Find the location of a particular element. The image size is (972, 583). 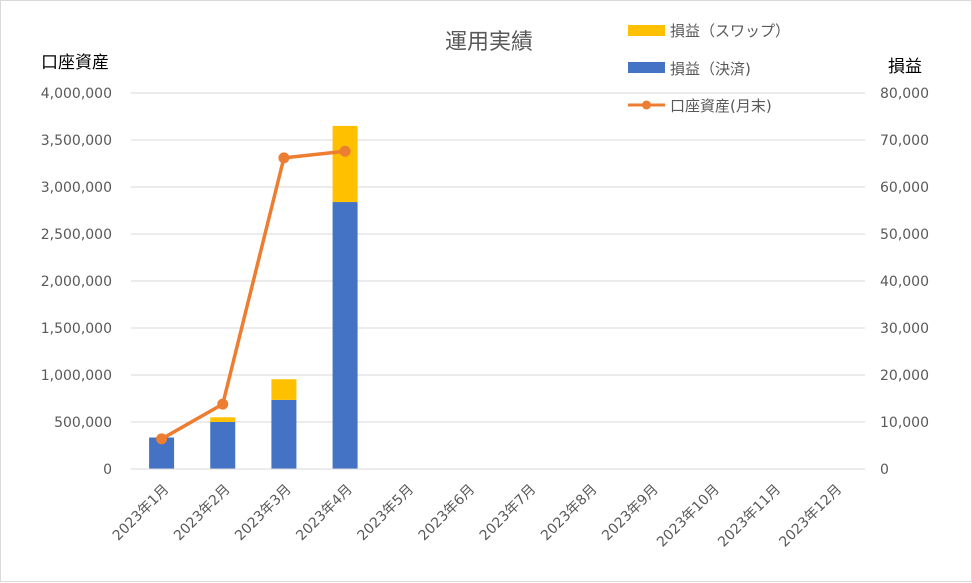

y-tick-left: 1,500,000 is located at coordinates (76, 329).